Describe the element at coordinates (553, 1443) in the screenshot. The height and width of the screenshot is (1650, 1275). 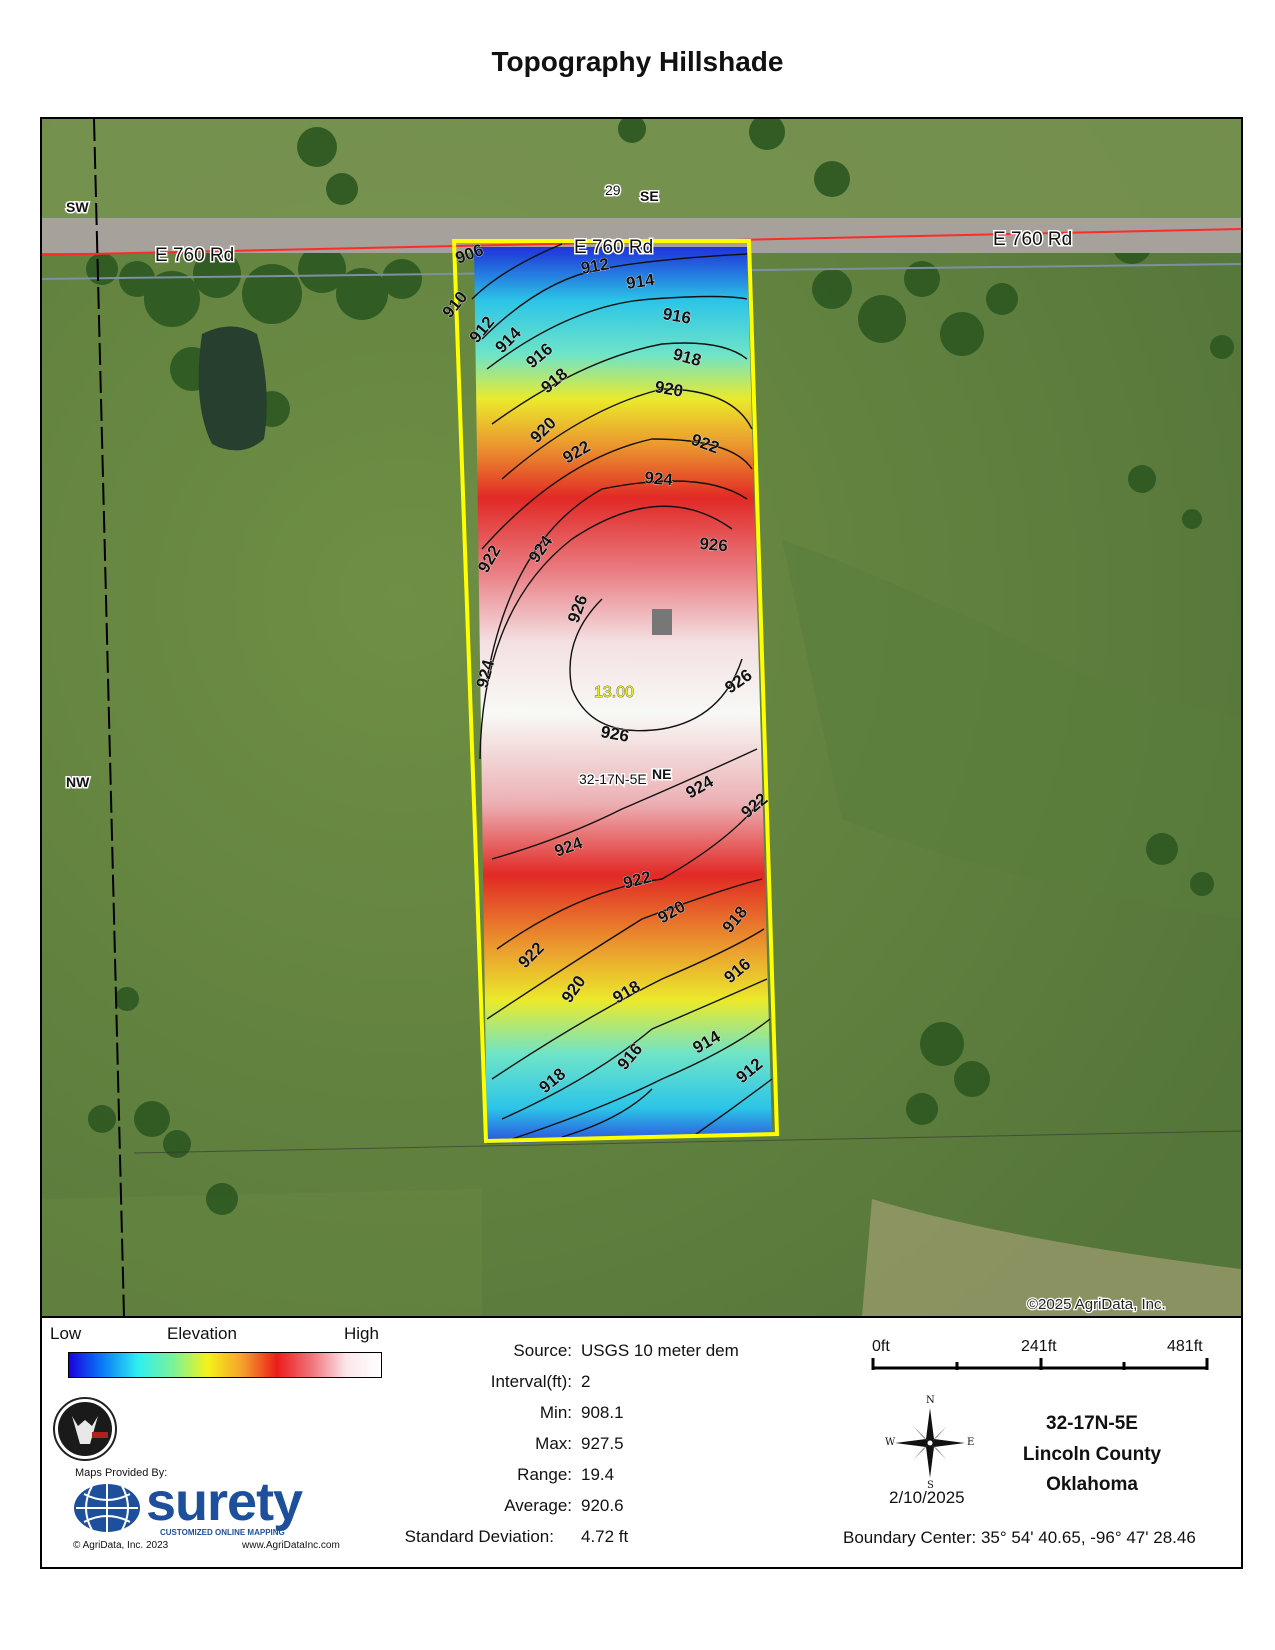
I see `stat-key-max: Max:` at that location.